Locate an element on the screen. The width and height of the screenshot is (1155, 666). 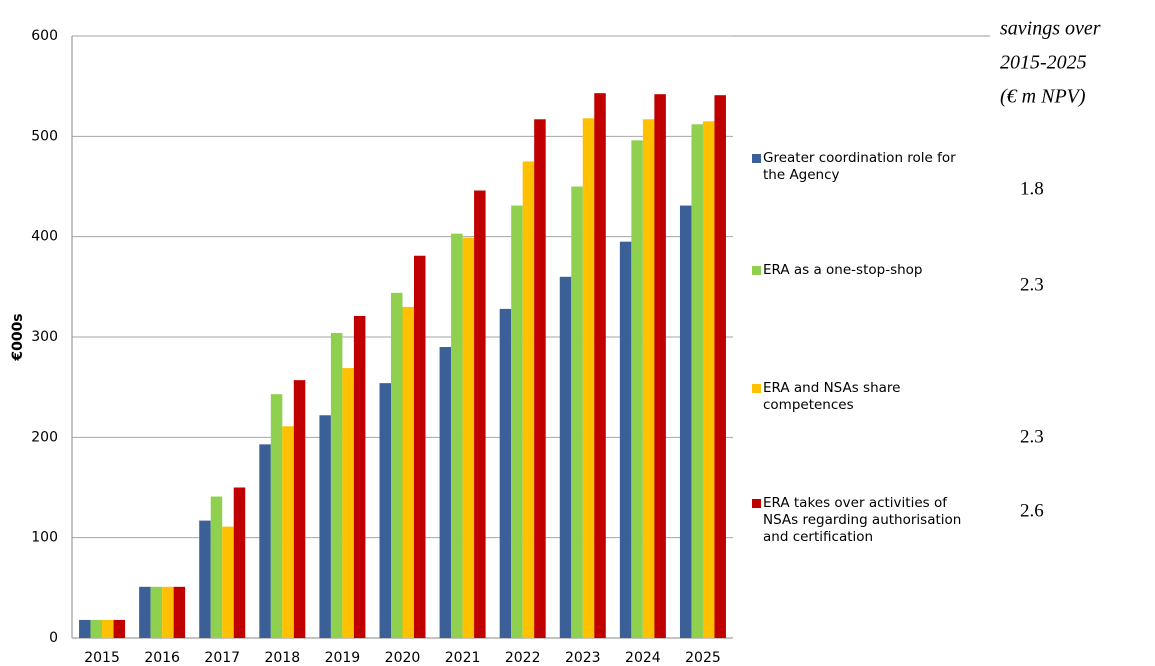
y-tick-label: 200 is located at coordinates (44, 437).